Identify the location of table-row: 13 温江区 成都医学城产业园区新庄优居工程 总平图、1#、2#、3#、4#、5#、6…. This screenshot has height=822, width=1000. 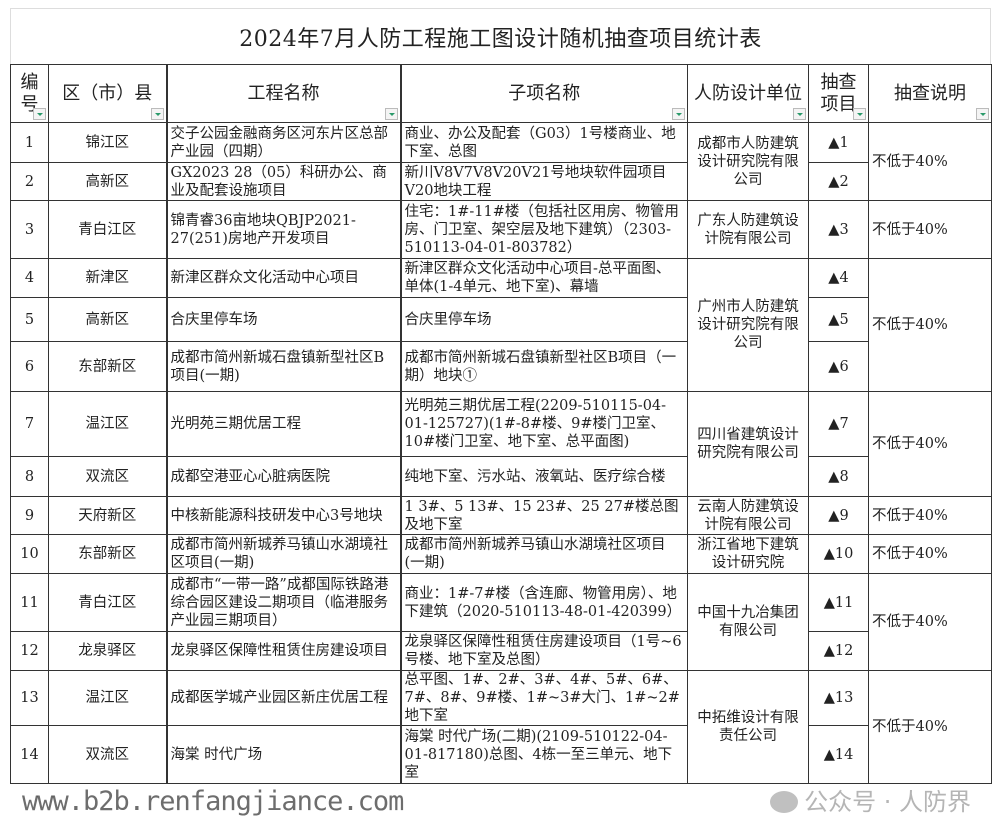
(501, 727).